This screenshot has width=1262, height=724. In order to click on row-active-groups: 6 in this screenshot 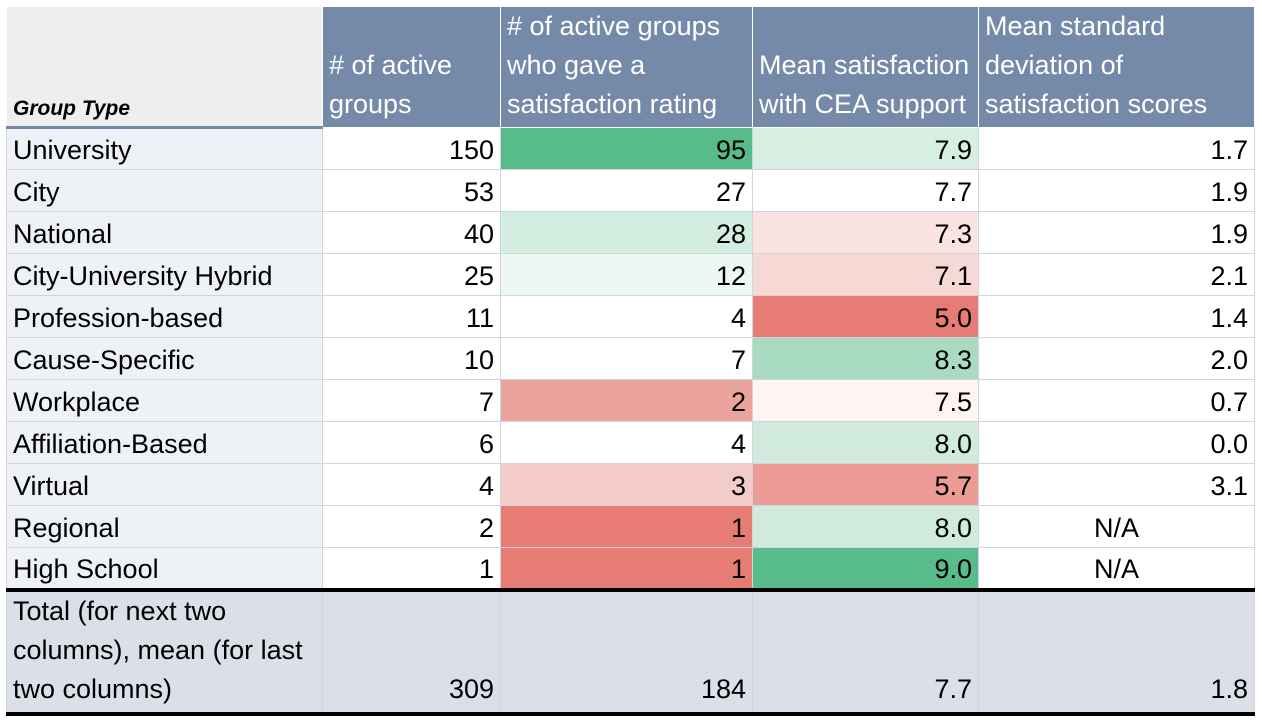, I will do `click(411, 442)`.